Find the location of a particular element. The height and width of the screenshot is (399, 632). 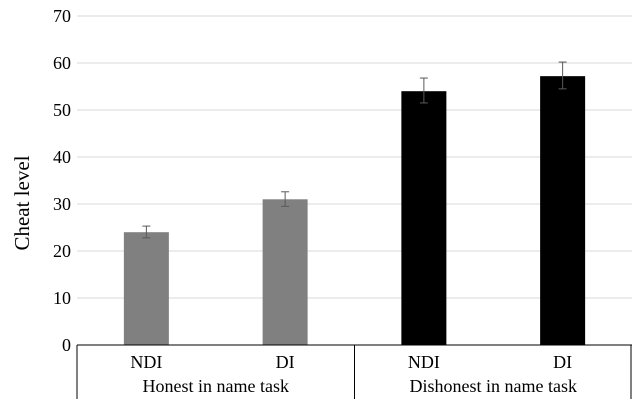

x-axis is located at coordinates (354, 371).